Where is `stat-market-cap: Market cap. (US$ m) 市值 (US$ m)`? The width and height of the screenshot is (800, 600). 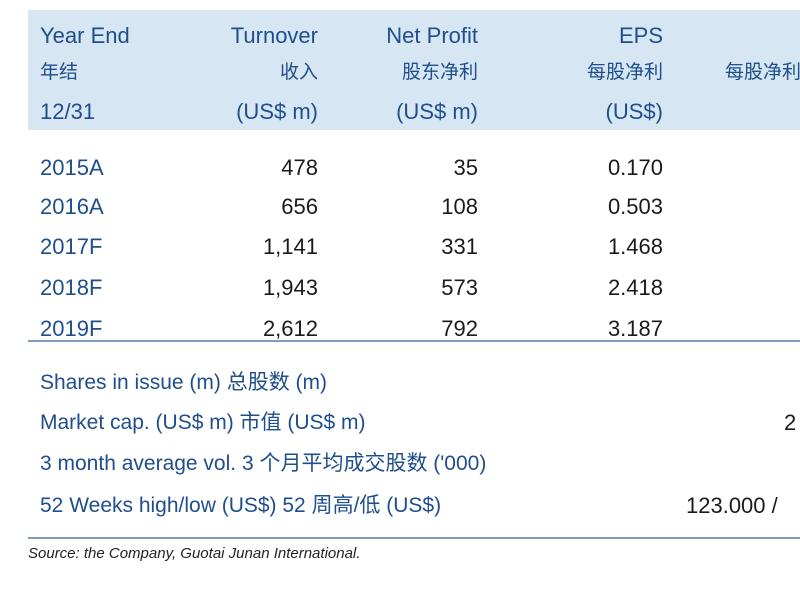 stat-market-cap: Market cap. (US$ m) 市值 (US$ m) is located at coordinates (203, 422).